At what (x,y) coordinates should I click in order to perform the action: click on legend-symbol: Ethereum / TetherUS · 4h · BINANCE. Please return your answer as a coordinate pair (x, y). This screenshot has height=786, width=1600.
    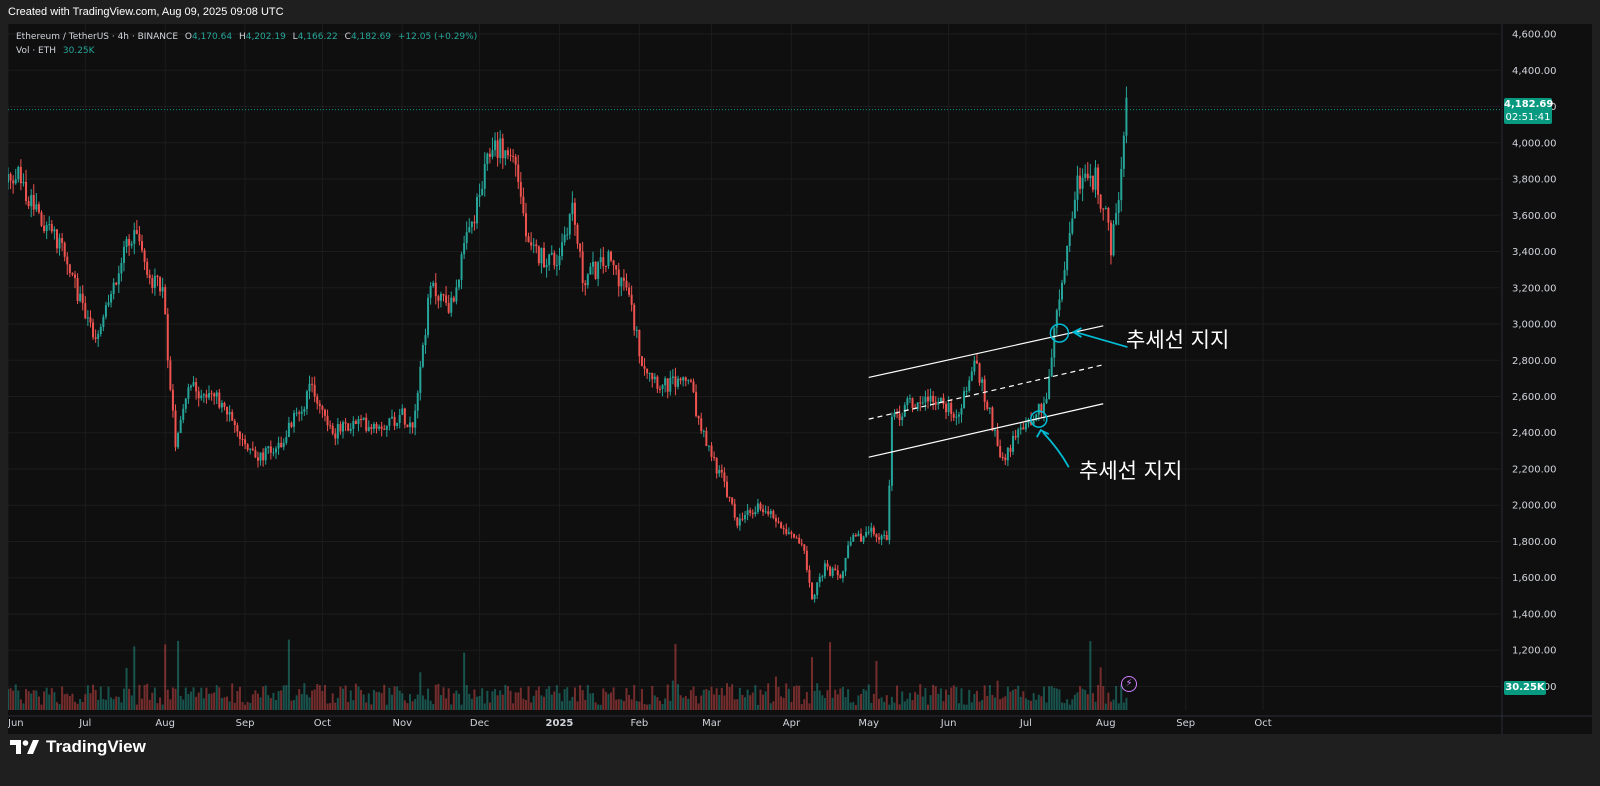
    Looking at the image, I should click on (97, 37).